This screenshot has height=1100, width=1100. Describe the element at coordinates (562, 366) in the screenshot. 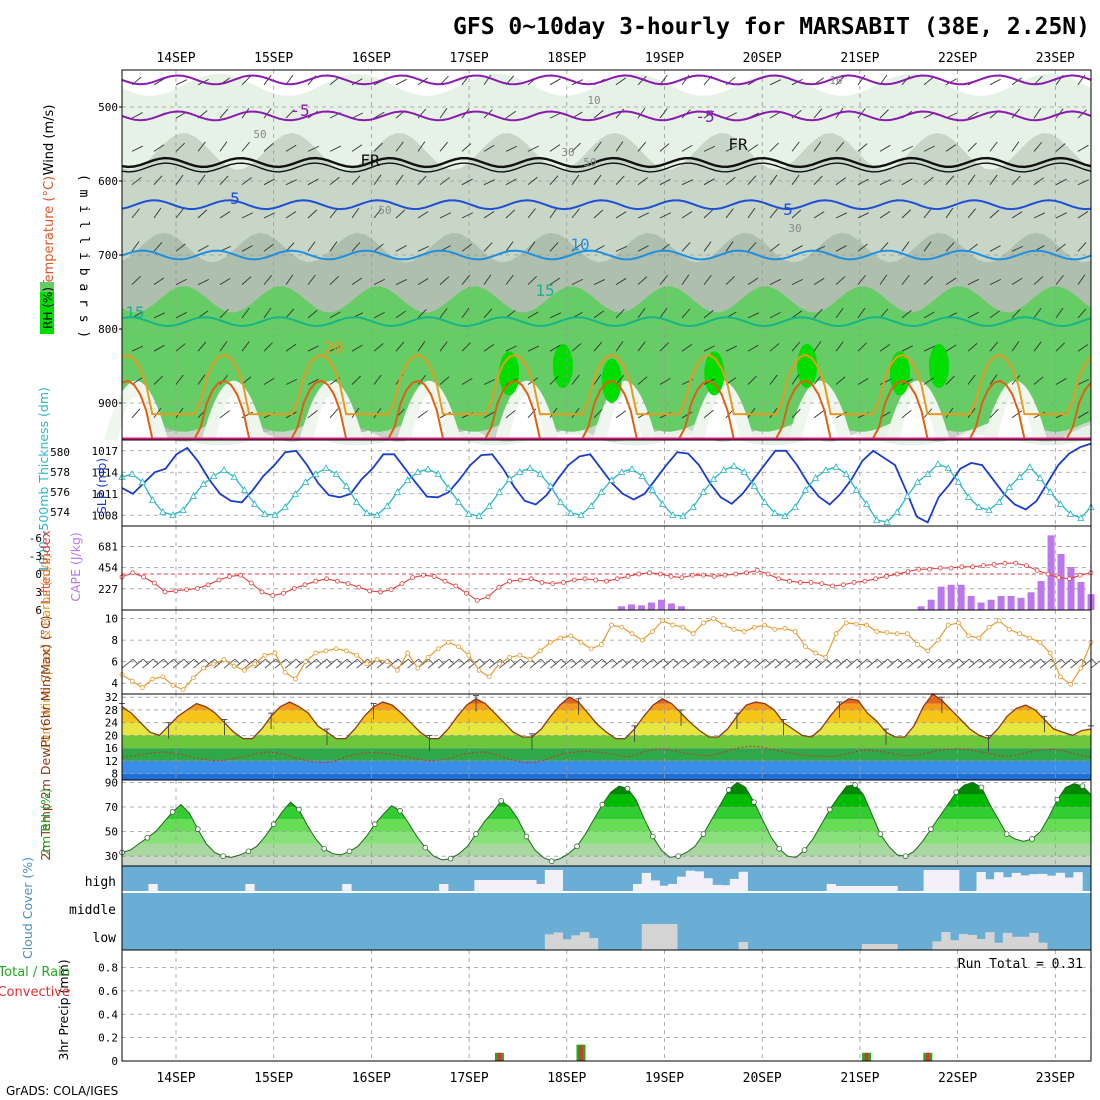

I see `rh-moist-core` at that location.